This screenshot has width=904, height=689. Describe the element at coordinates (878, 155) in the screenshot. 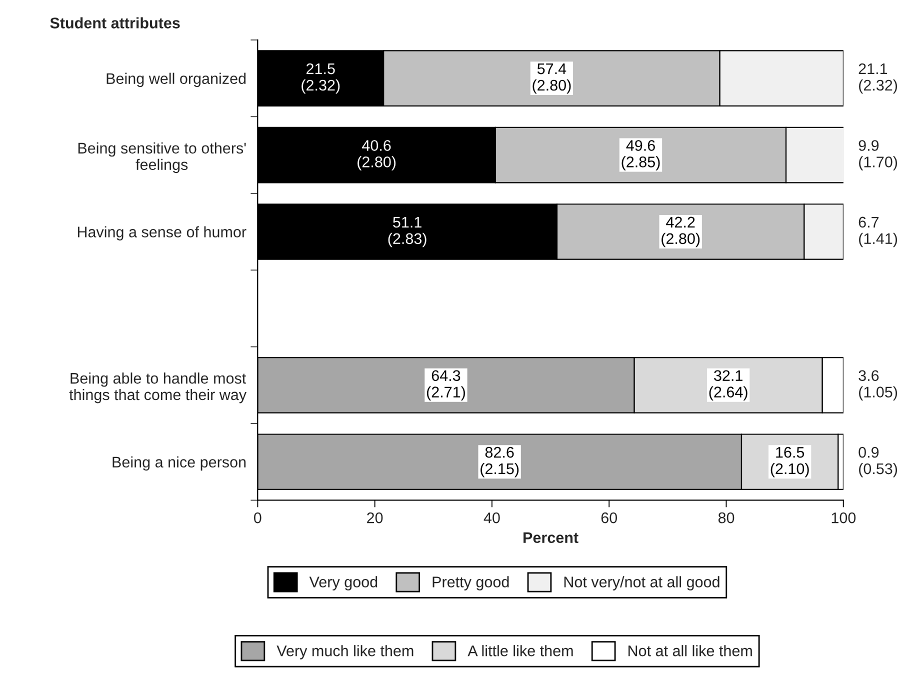

I see `data-label: 9.9 (1.70)` at that location.